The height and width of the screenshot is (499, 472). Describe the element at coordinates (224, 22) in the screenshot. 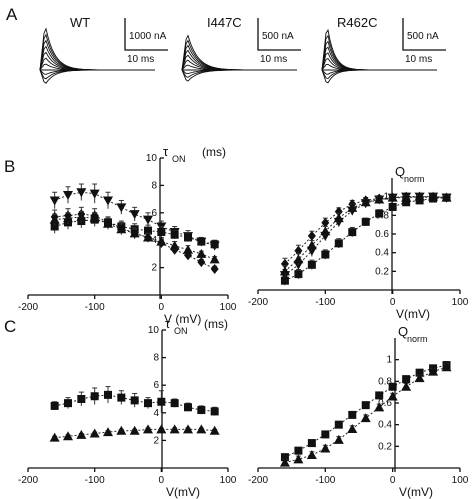

I see `trace-title: I447C` at that location.